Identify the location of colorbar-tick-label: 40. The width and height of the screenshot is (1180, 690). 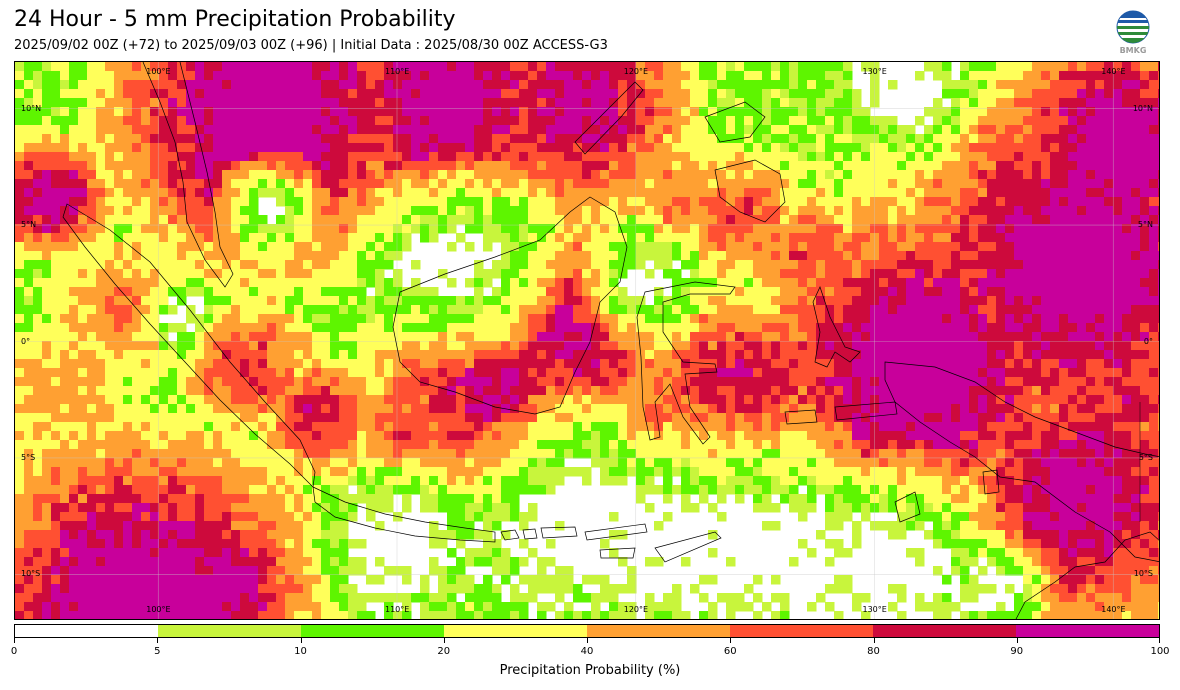
(587, 651).